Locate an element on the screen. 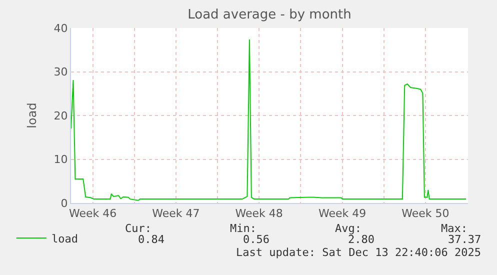 The width and height of the screenshot is (497, 275). x-tick-label: Week 49 is located at coordinates (342, 213).